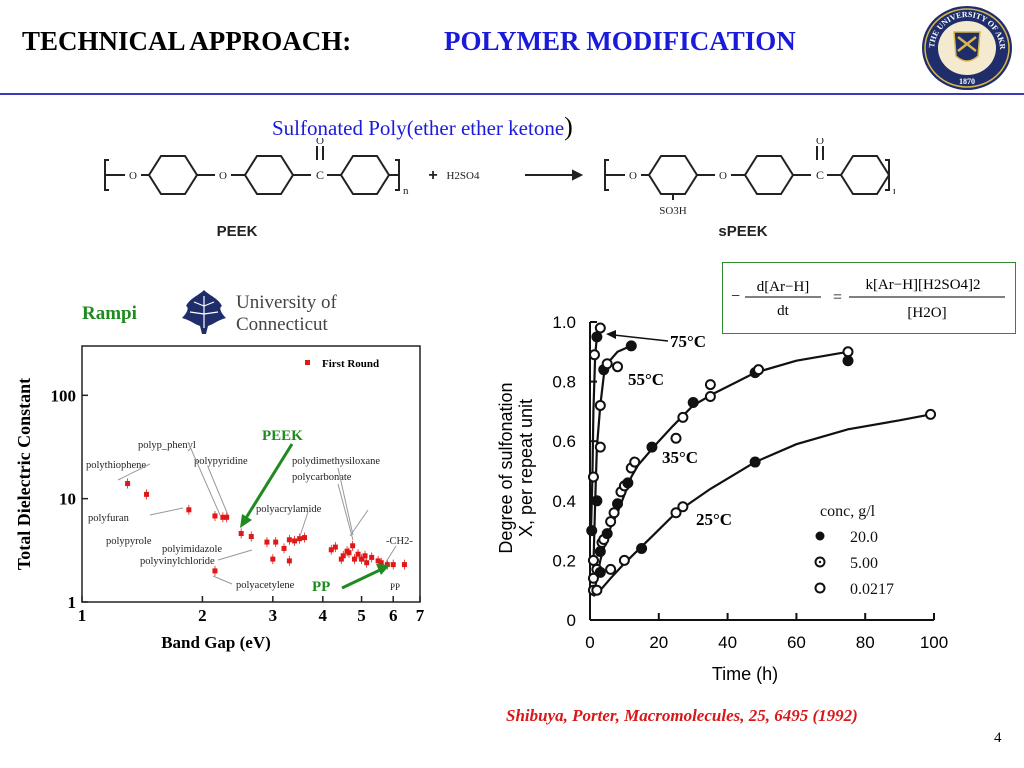  I want to click on y-tick-label: 1.0, so click(564, 322).